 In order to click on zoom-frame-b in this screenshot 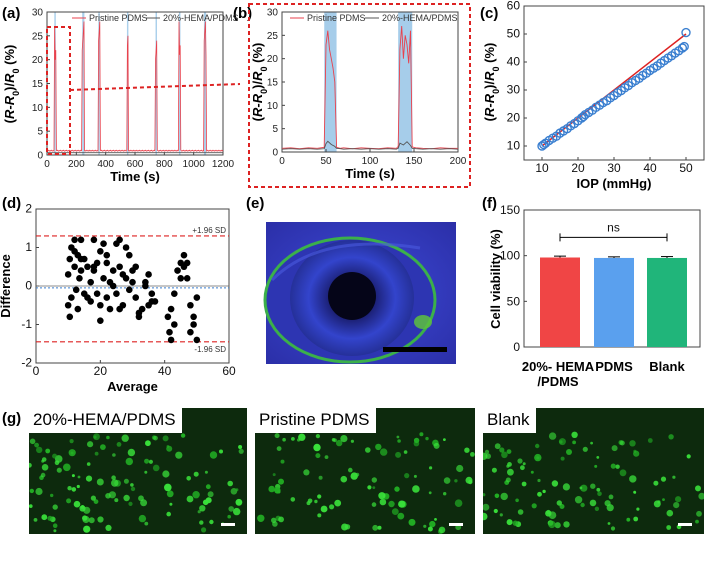, I will do `click(359, 95)`.